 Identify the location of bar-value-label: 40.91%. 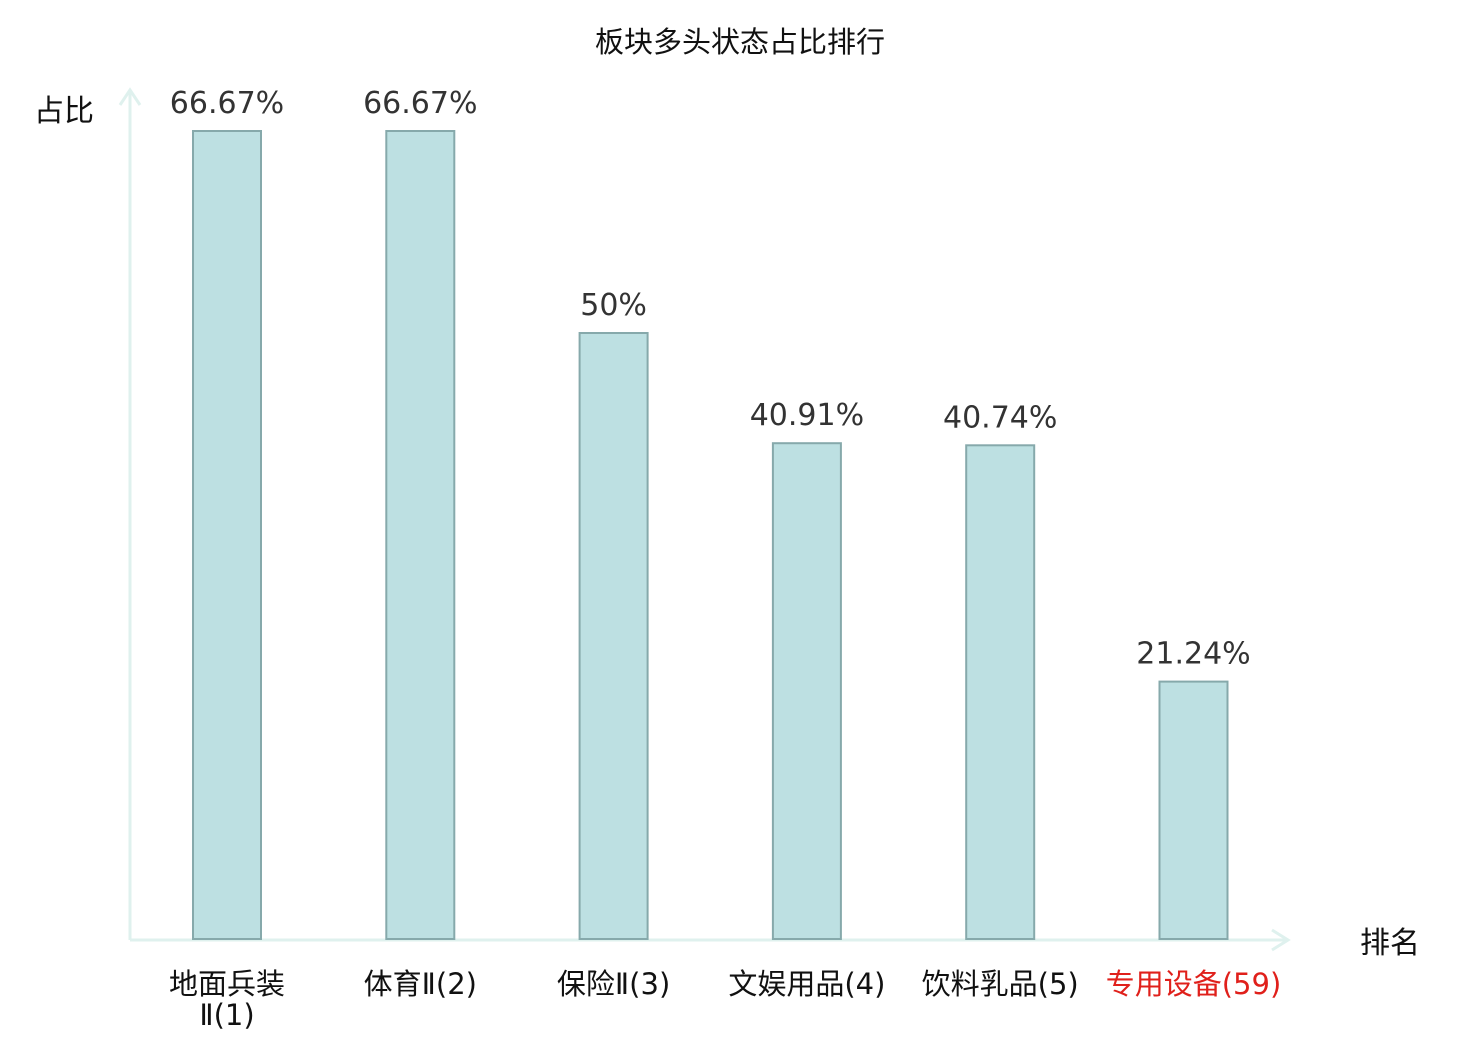
(807, 415).